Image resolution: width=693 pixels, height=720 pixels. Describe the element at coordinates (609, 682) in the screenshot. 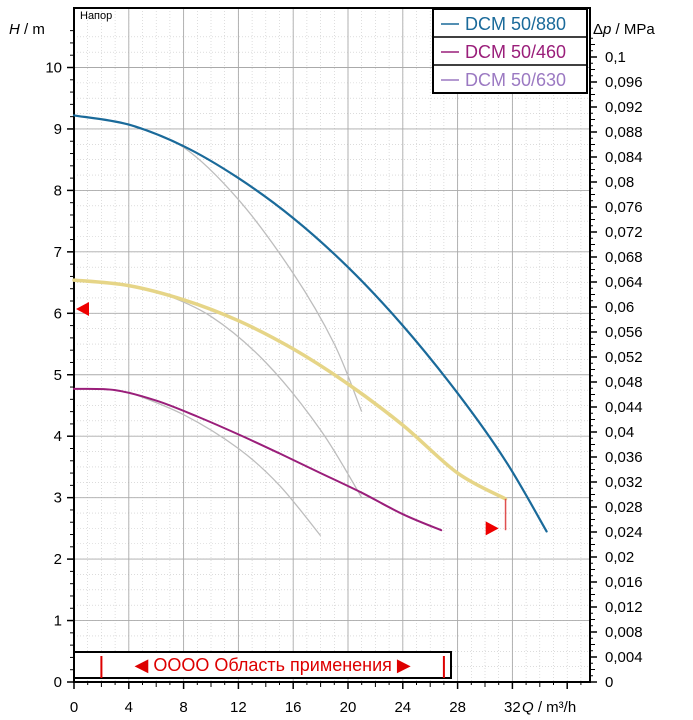

I see `y2-tick-label: 0` at that location.